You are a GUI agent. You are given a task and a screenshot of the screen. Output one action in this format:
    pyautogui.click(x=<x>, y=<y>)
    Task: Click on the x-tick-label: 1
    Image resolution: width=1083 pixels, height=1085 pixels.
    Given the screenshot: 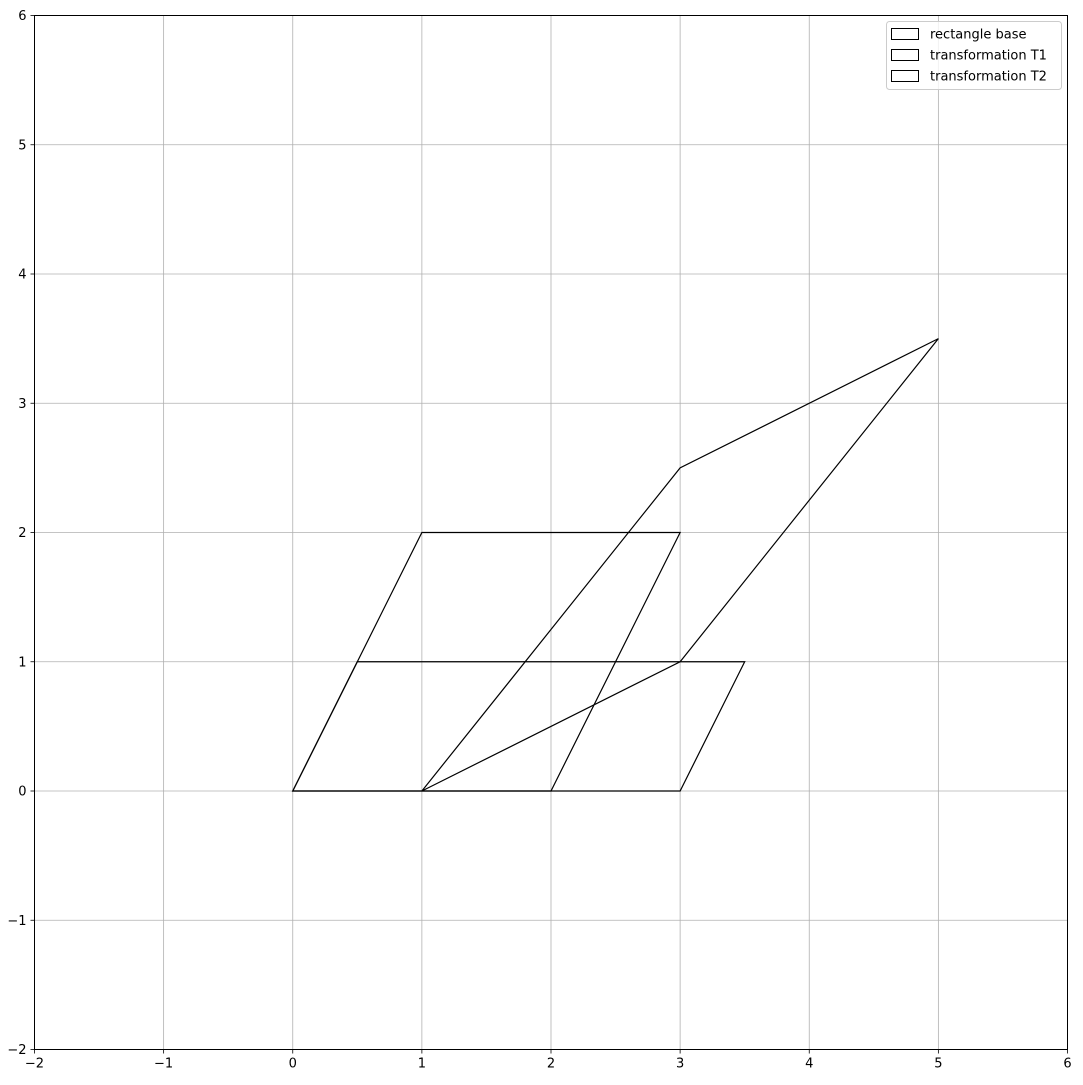 What is the action you would take?
    pyautogui.click(x=422, y=1064)
    